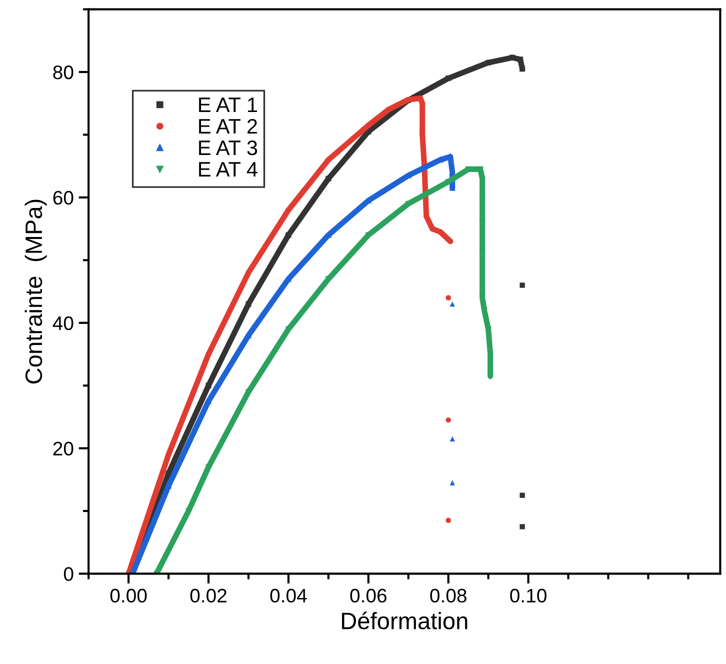 The width and height of the screenshot is (726, 664). Describe the element at coordinates (69, 574) in the screenshot. I see `y-tick-label: 0` at that location.